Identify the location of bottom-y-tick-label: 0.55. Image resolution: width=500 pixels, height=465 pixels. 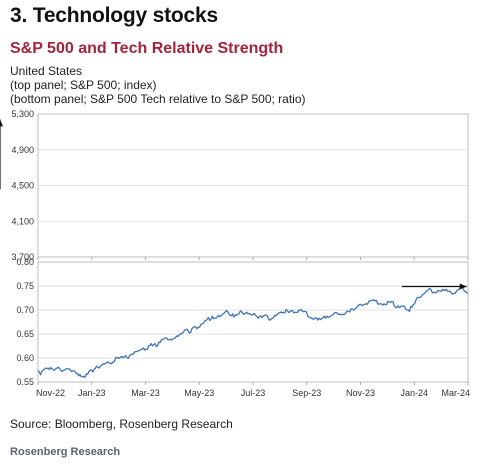
(25, 382).